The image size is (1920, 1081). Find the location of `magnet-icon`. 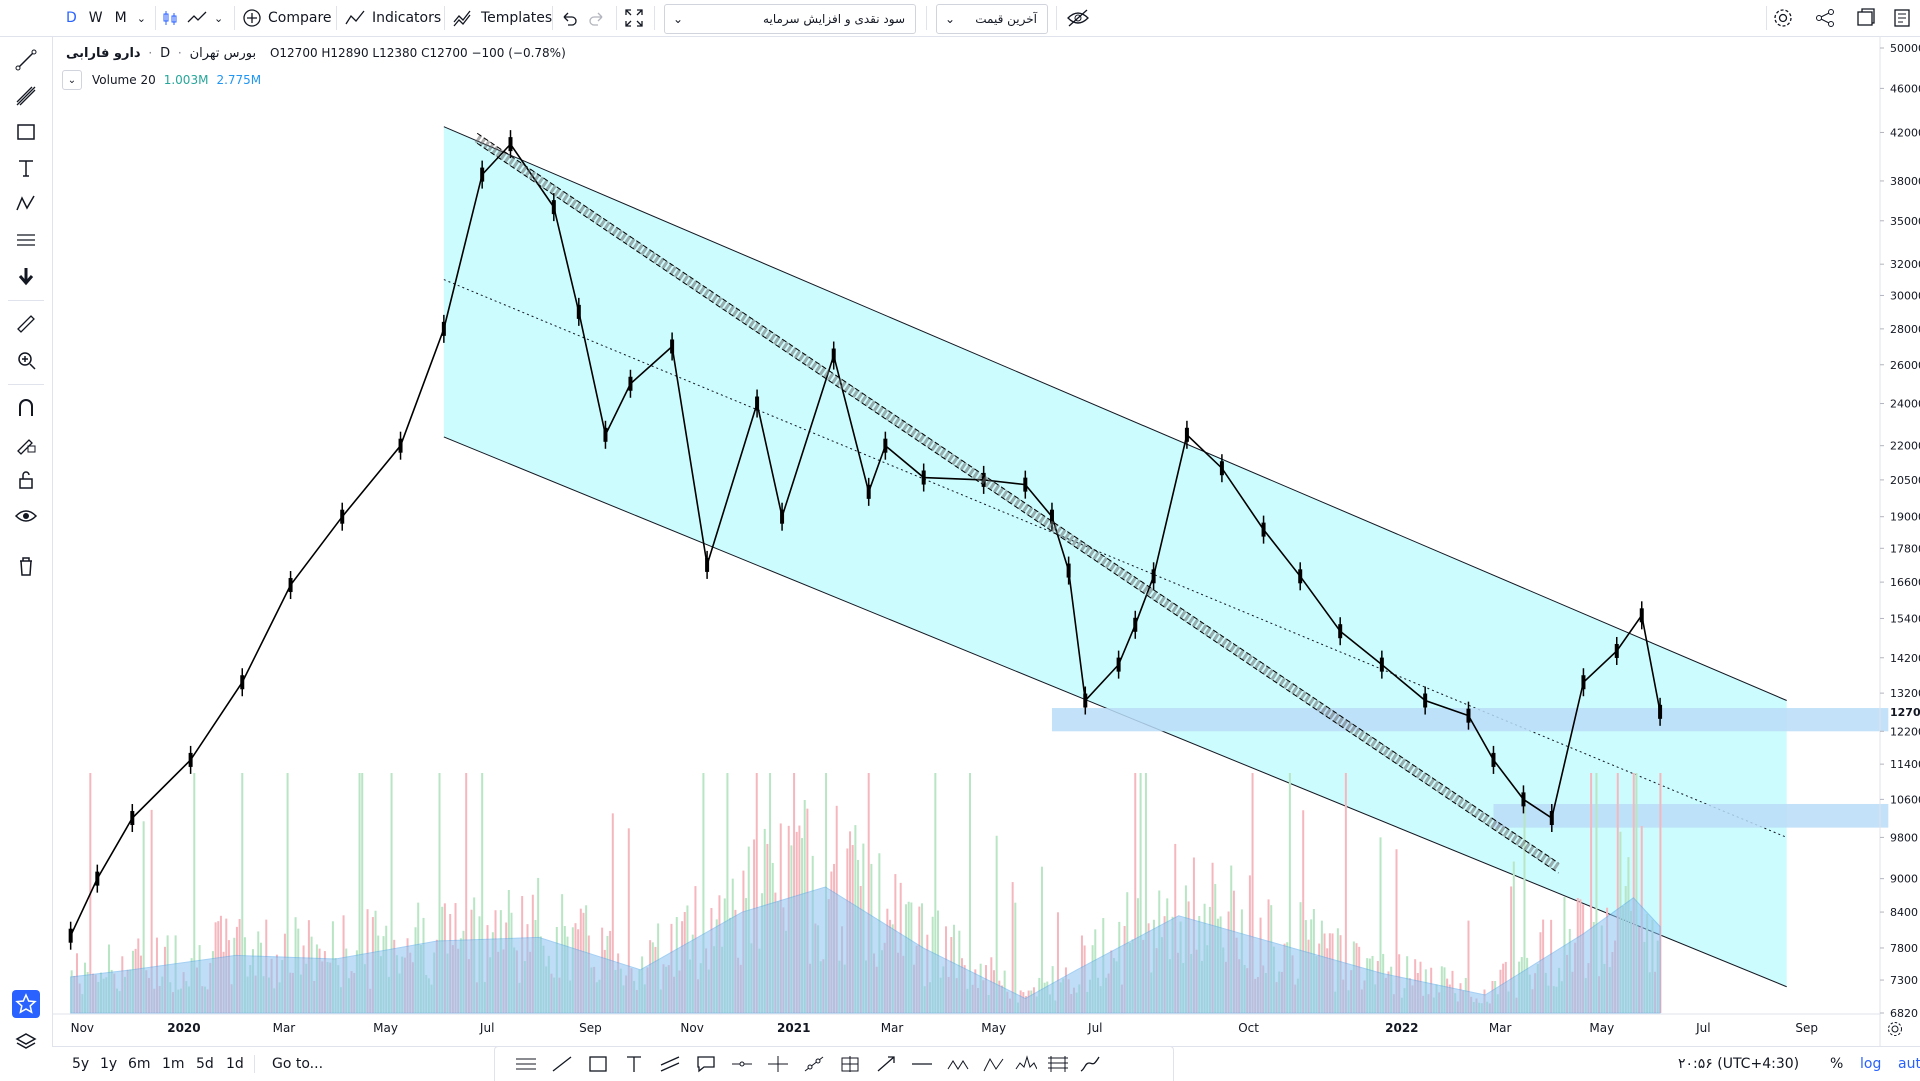

magnet-icon is located at coordinates (26, 408).